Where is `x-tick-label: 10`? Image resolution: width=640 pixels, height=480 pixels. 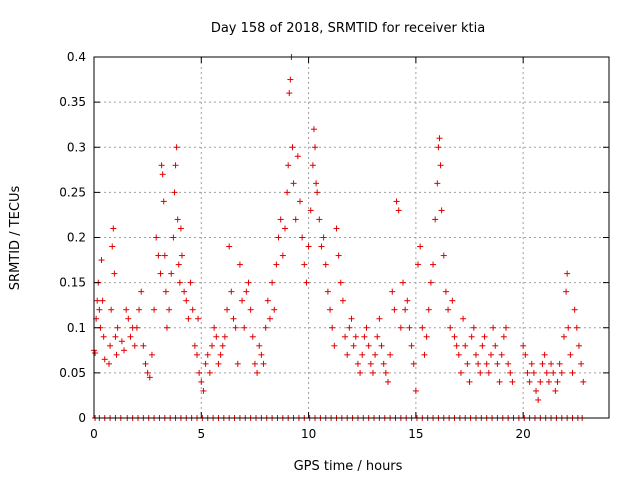
x-tick-label: 10 is located at coordinates (308, 434).